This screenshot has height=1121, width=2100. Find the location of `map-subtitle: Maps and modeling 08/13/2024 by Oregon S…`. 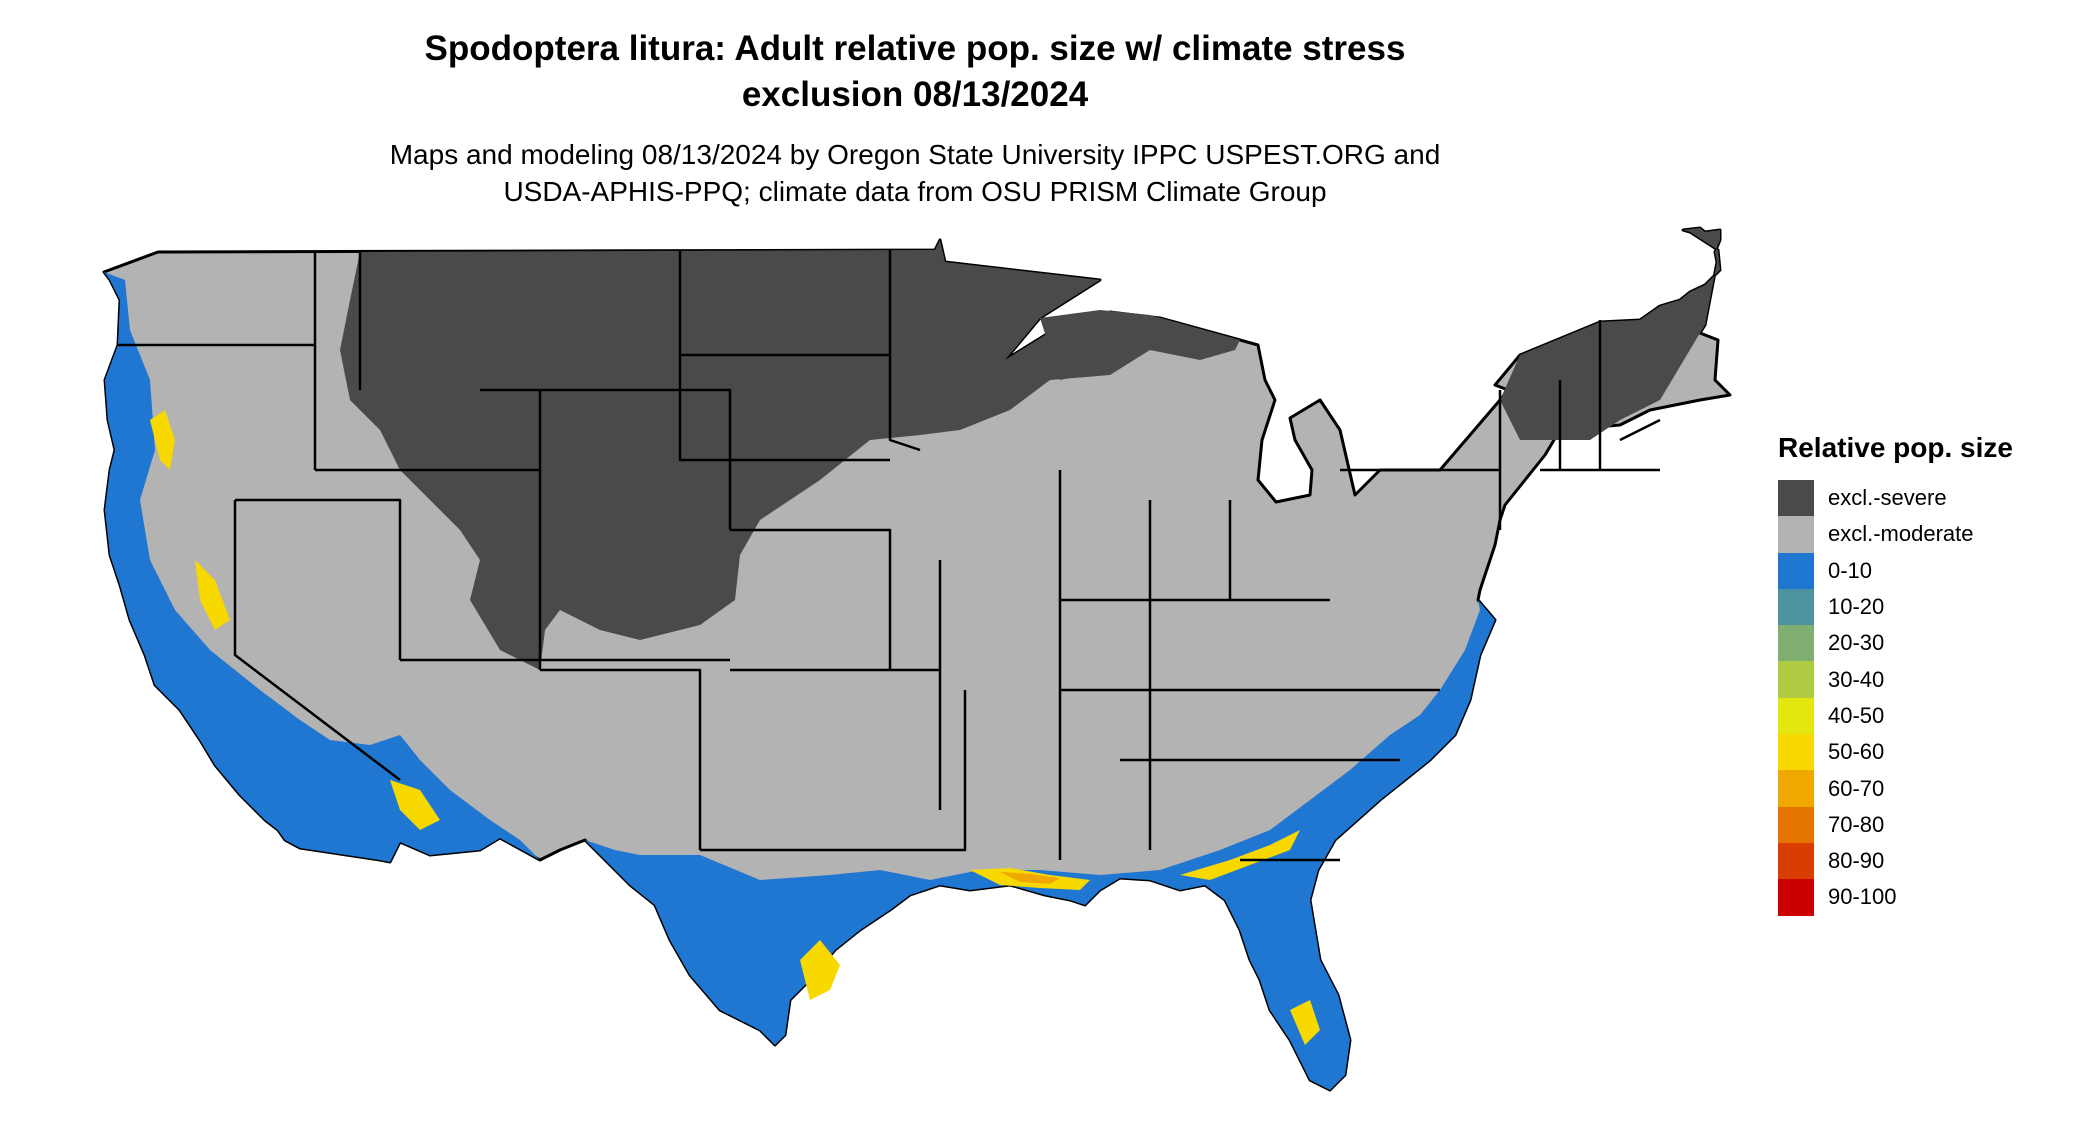

map-subtitle: Maps and modeling 08/13/2024 by Oregon S… is located at coordinates (915, 173).